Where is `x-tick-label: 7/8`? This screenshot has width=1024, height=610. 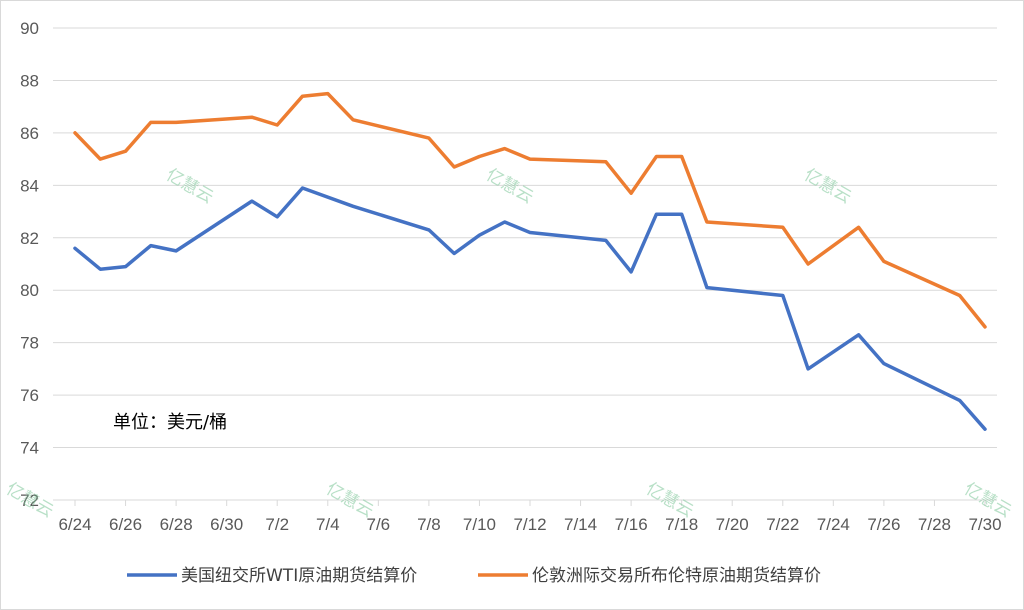 x-tick-label: 7/8 is located at coordinates (429, 524).